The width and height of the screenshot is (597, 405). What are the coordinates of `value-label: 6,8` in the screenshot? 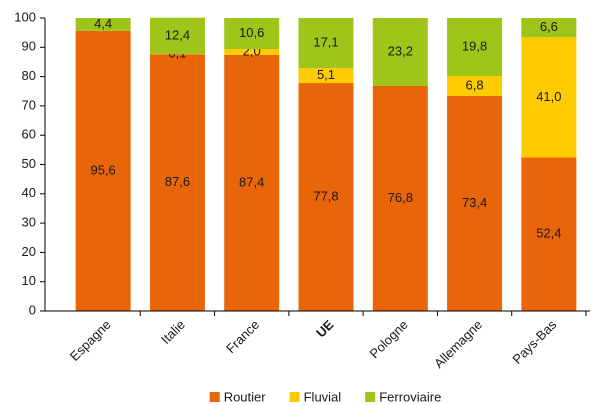 It's located at (475, 84).